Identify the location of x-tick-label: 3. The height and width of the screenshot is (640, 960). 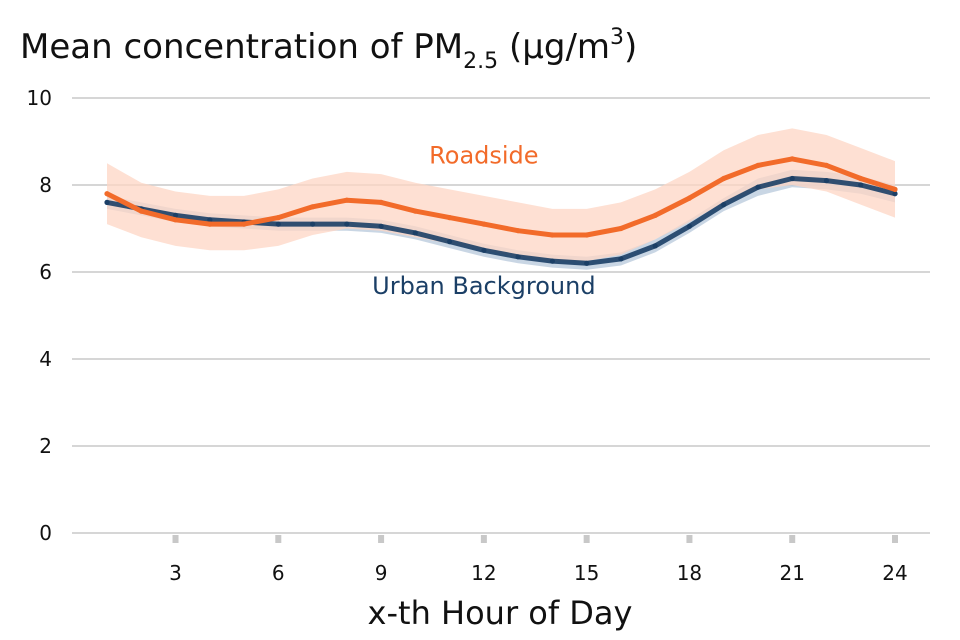
(175, 573).